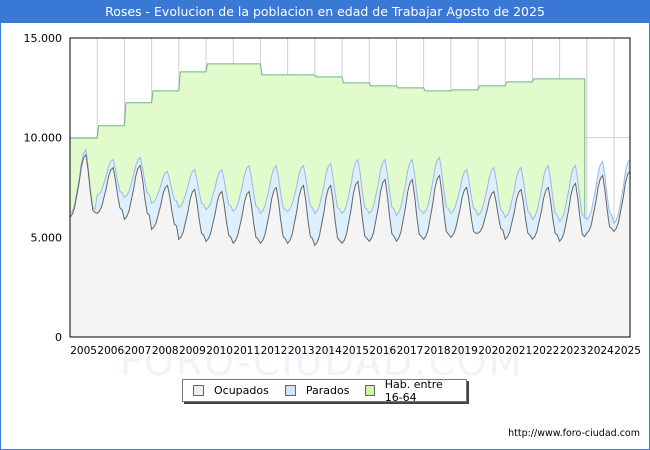 This screenshot has width=650, height=450. I want to click on svg-text: 2018, so click(437, 351).